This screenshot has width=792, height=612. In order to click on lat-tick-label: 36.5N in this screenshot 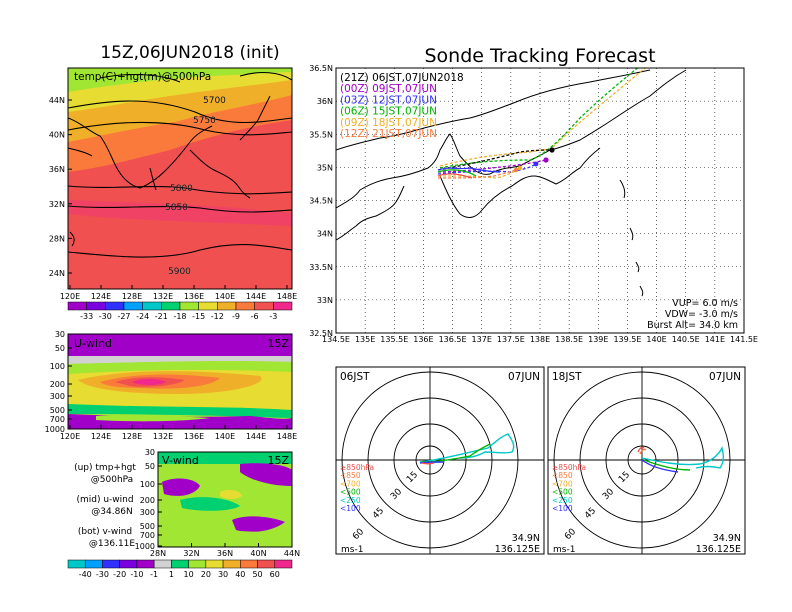, I will do `click(321, 68)`.